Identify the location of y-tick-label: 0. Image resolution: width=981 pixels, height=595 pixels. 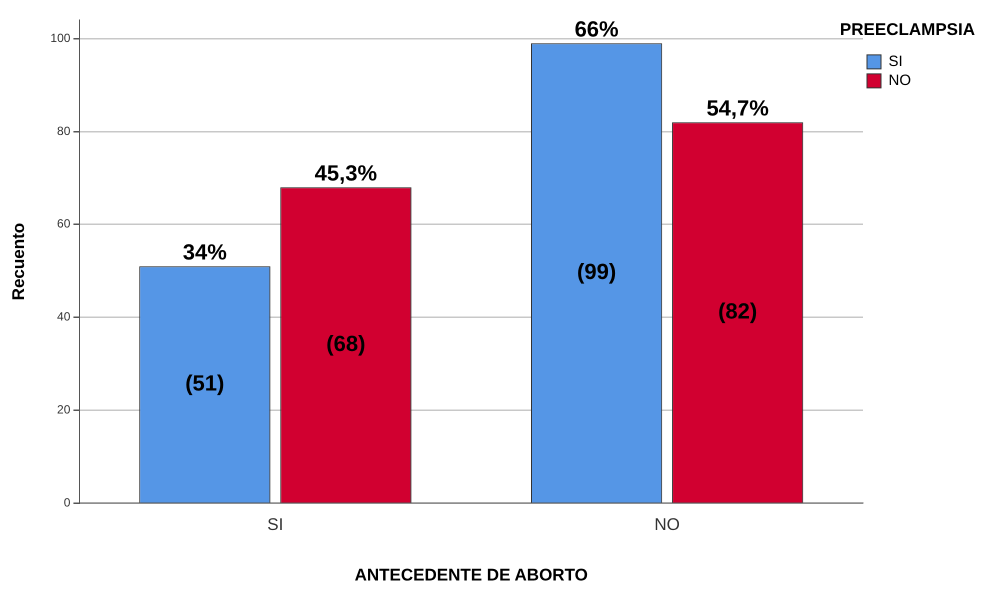
(67, 503).